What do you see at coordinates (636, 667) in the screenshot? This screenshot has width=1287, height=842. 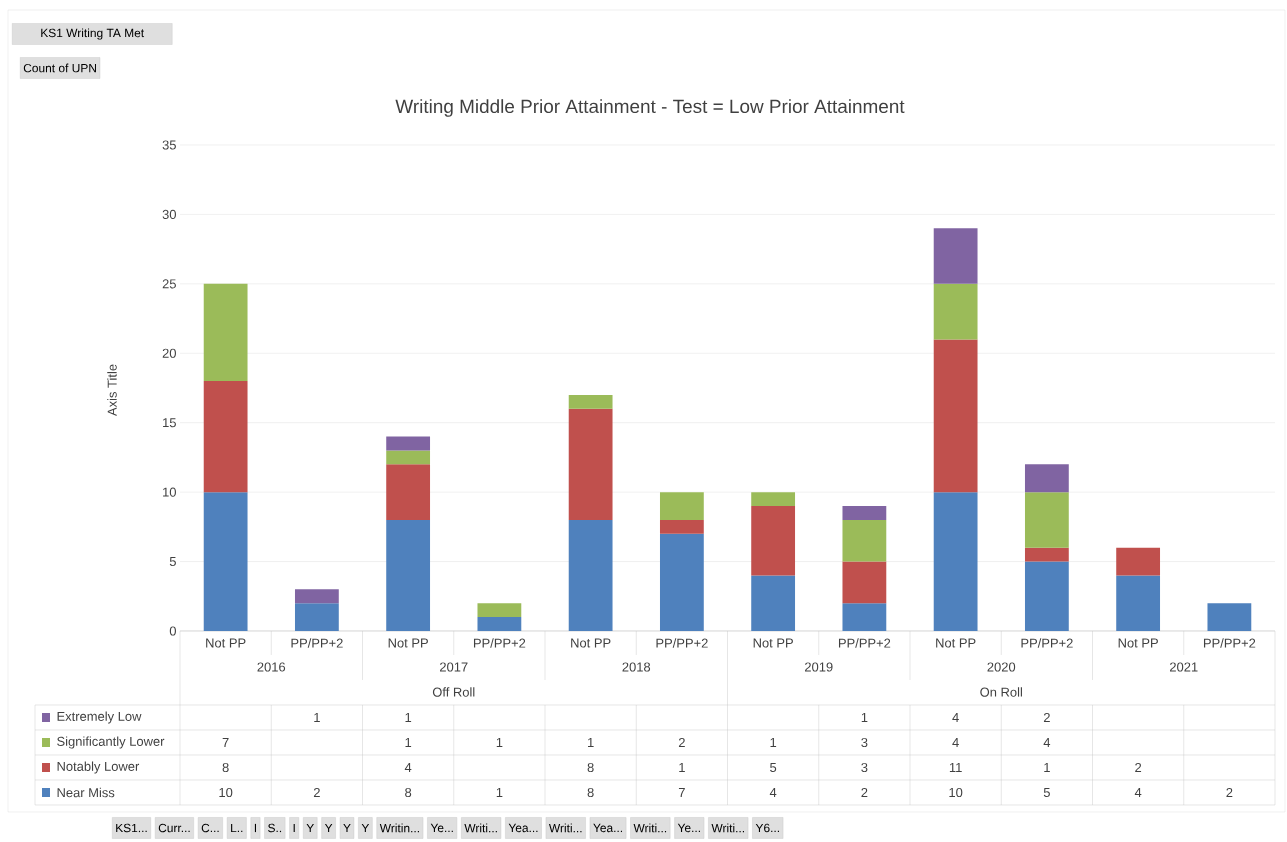 I see `text: 2018` at bounding box center [636, 667].